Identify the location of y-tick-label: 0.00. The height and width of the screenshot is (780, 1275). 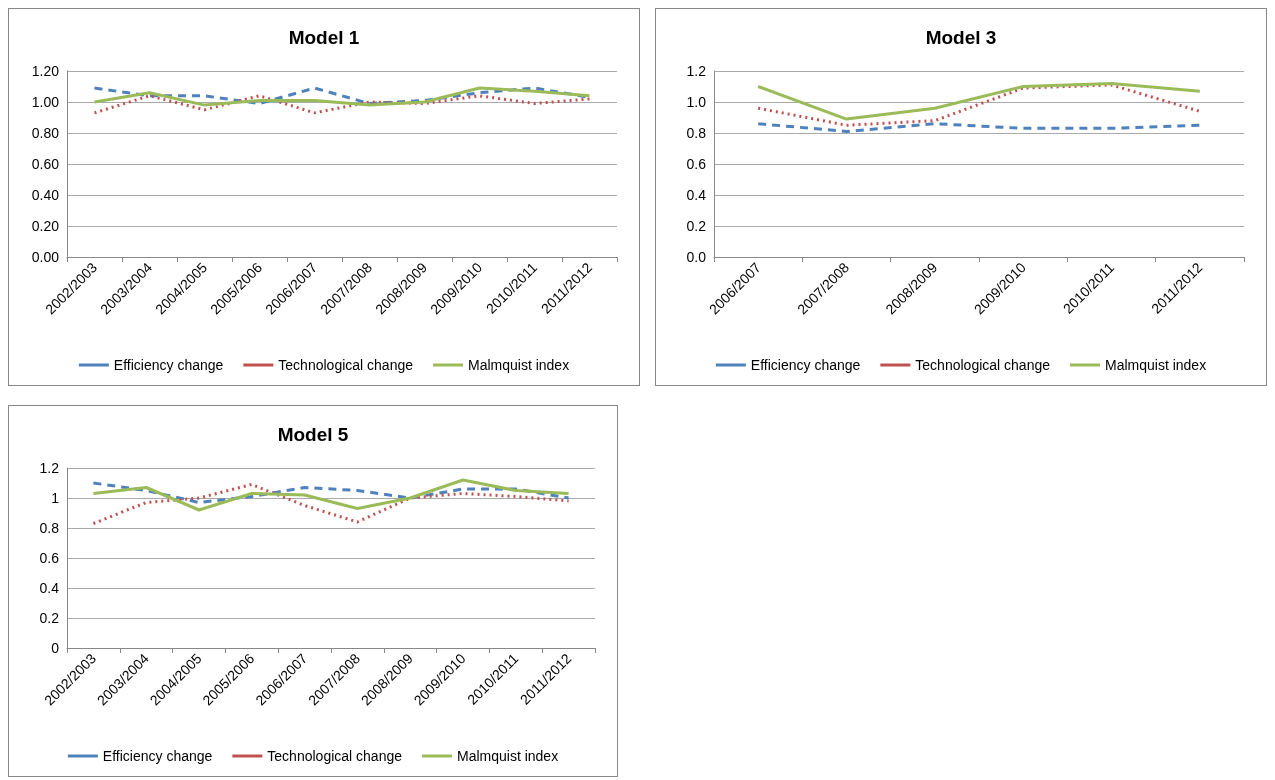
(45, 257).